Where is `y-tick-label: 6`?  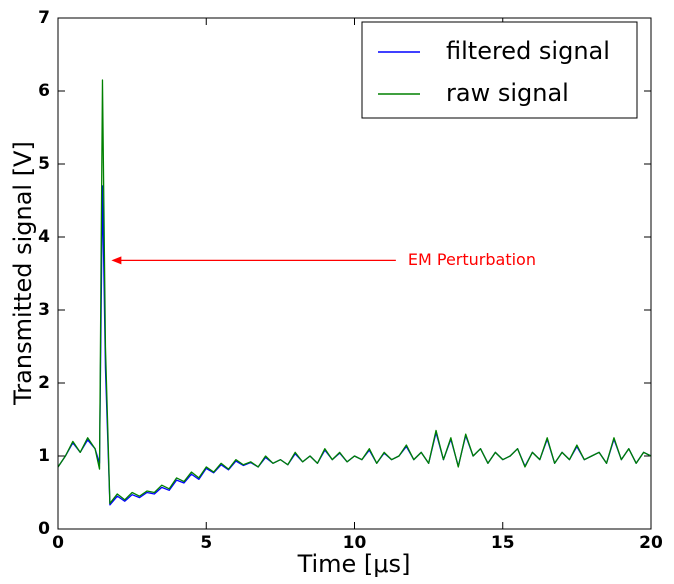
y-tick-label: 6 is located at coordinates (44, 91).